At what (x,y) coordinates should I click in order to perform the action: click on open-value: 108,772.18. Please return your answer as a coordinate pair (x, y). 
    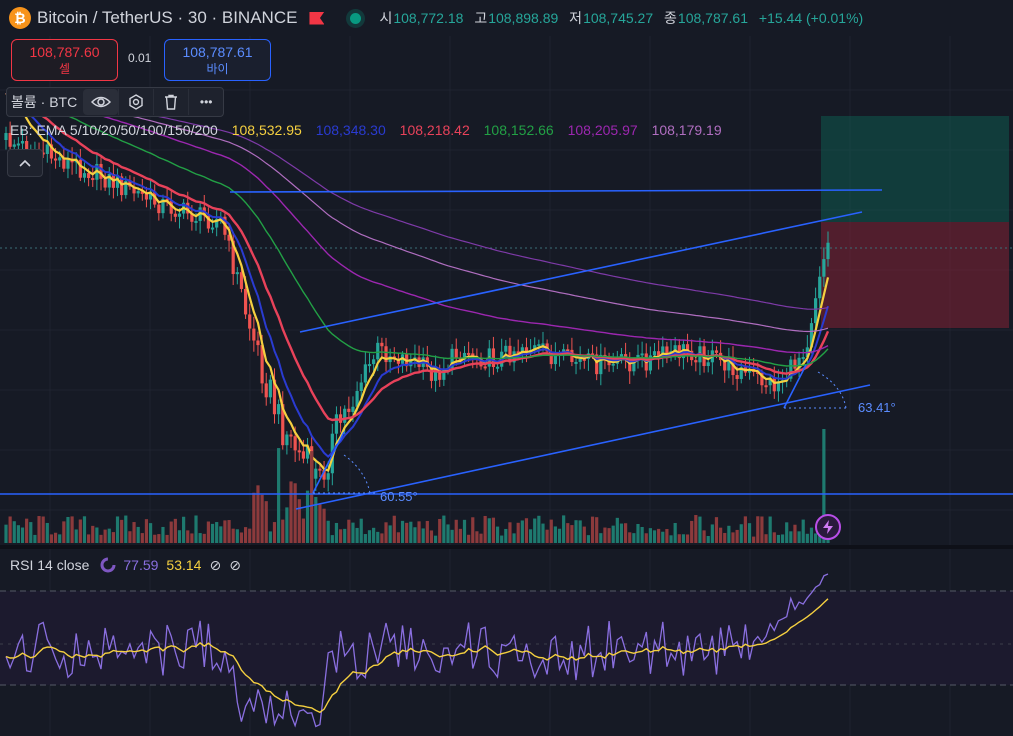
    Looking at the image, I should click on (428, 18).